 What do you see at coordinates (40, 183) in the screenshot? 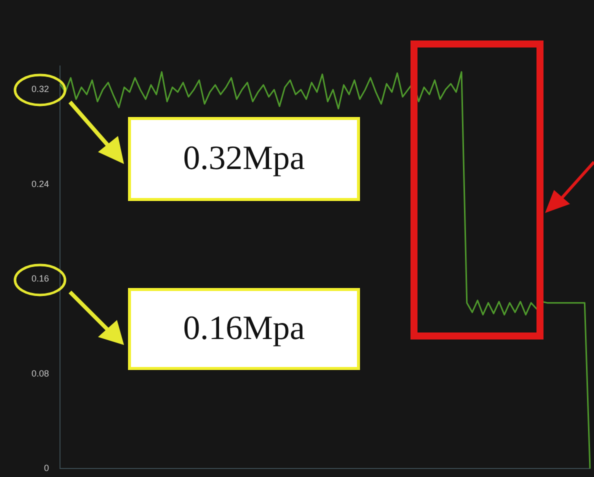
I see `y-tick-label: 0.24` at bounding box center [40, 183].